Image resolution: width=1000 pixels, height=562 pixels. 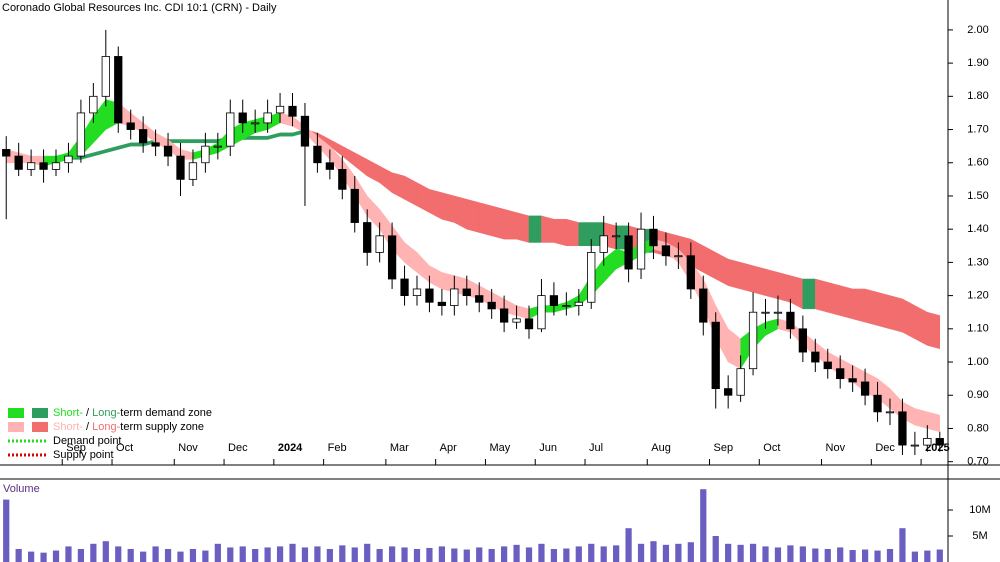 What do you see at coordinates (977, 362) in the screenshot?
I see `y-tick-label: 1.00` at bounding box center [977, 362].